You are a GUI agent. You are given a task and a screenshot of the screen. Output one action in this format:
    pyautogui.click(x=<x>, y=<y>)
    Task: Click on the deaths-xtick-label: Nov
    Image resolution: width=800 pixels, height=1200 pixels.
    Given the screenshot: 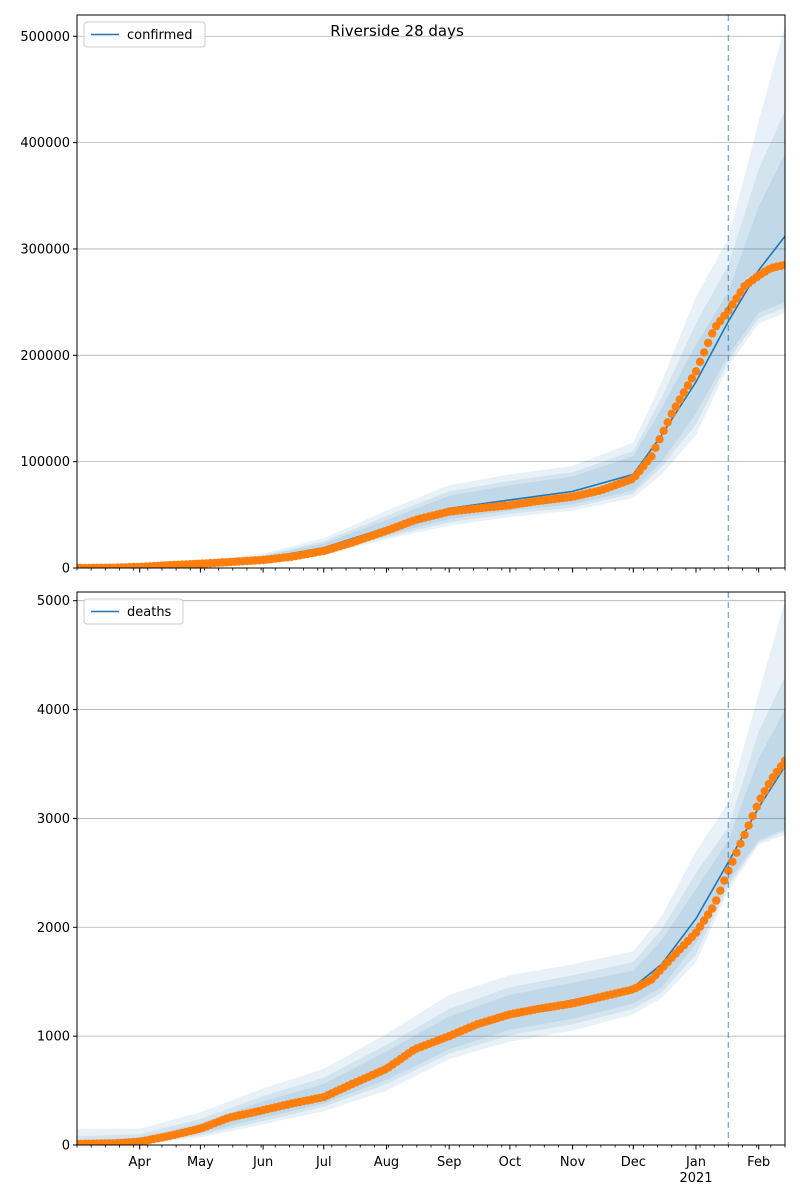 What is the action you would take?
    pyautogui.click(x=573, y=1162)
    